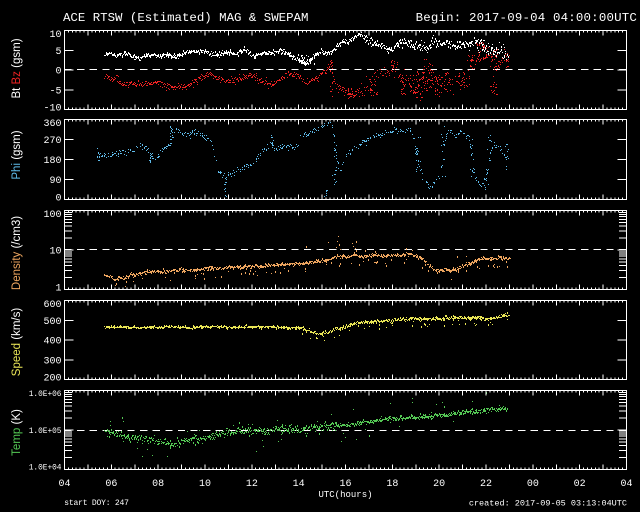  I want to click on svg-text: Density (/cm3), so click(17, 253).